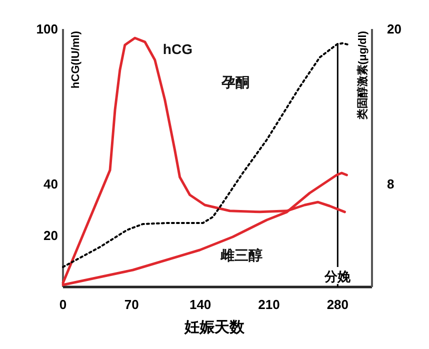 The width and height of the screenshot is (429, 349). Describe the element at coordinates (338, 276) in the screenshot. I see `ref-line-label: 分娩` at that location.